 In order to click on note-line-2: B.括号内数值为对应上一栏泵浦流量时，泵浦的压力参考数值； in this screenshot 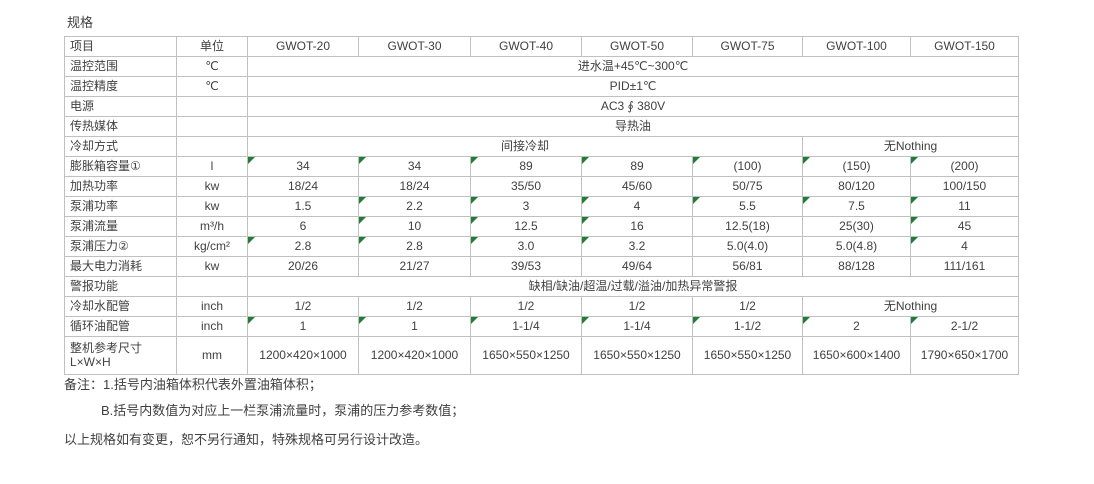, I will do `click(283, 410)`.